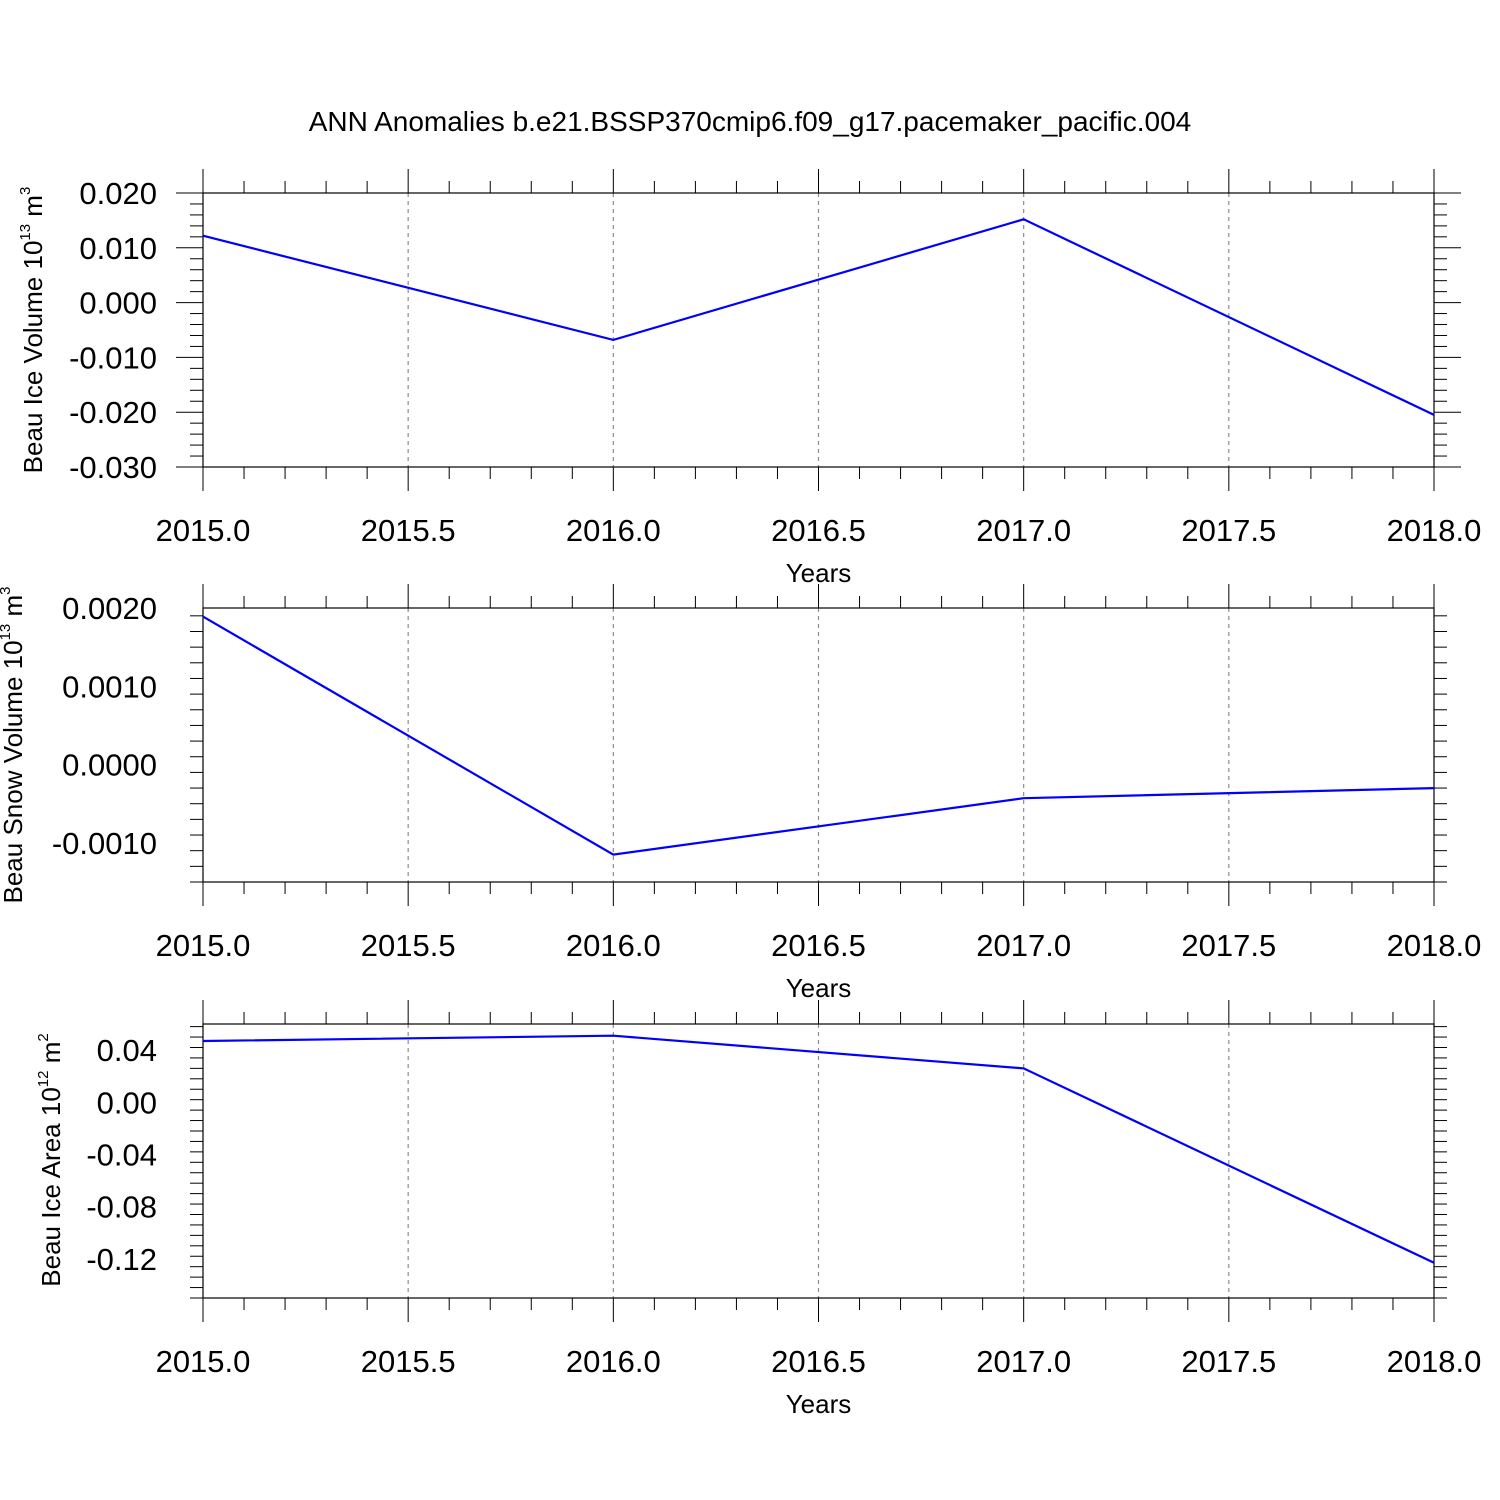 The height and width of the screenshot is (1500, 1500). What do you see at coordinates (32, 330) in the screenshot?
I see `y-axis-title: Beau Ice Volume 1013 m3` at bounding box center [32, 330].